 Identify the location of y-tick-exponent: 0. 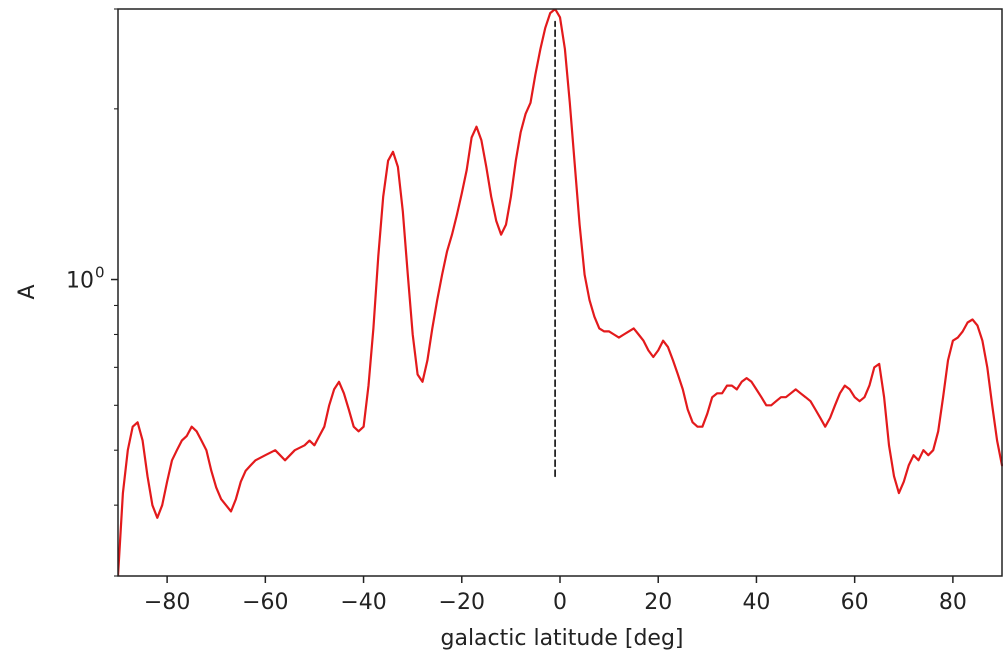
(100, 273).